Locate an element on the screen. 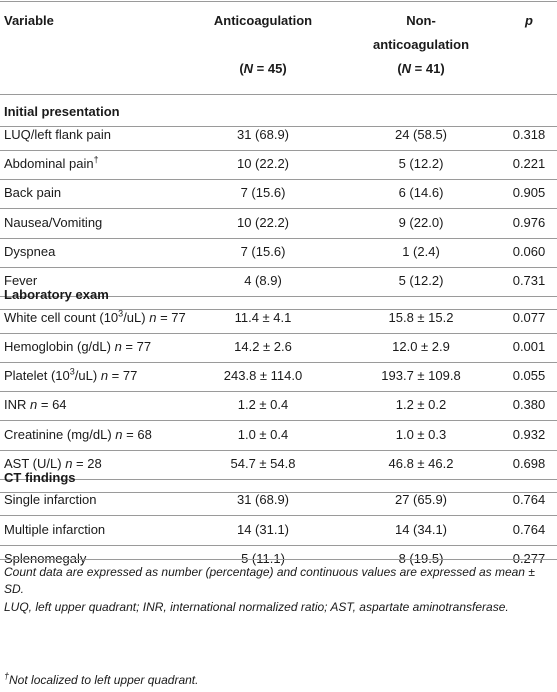 The width and height of the screenshot is (557, 692). section-title: Laboratory exam is located at coordinates (56, 294).